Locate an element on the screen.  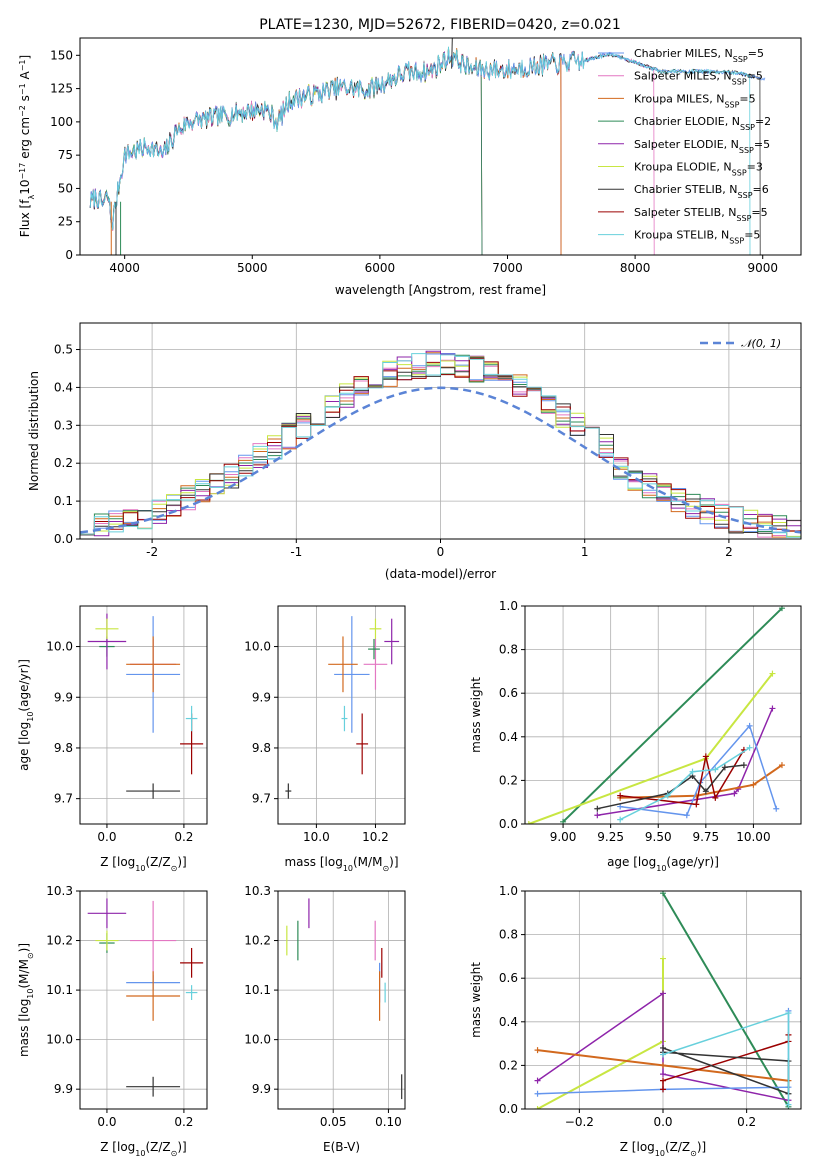
x-tick-label: 4000 is located at coordinates (124, 268).